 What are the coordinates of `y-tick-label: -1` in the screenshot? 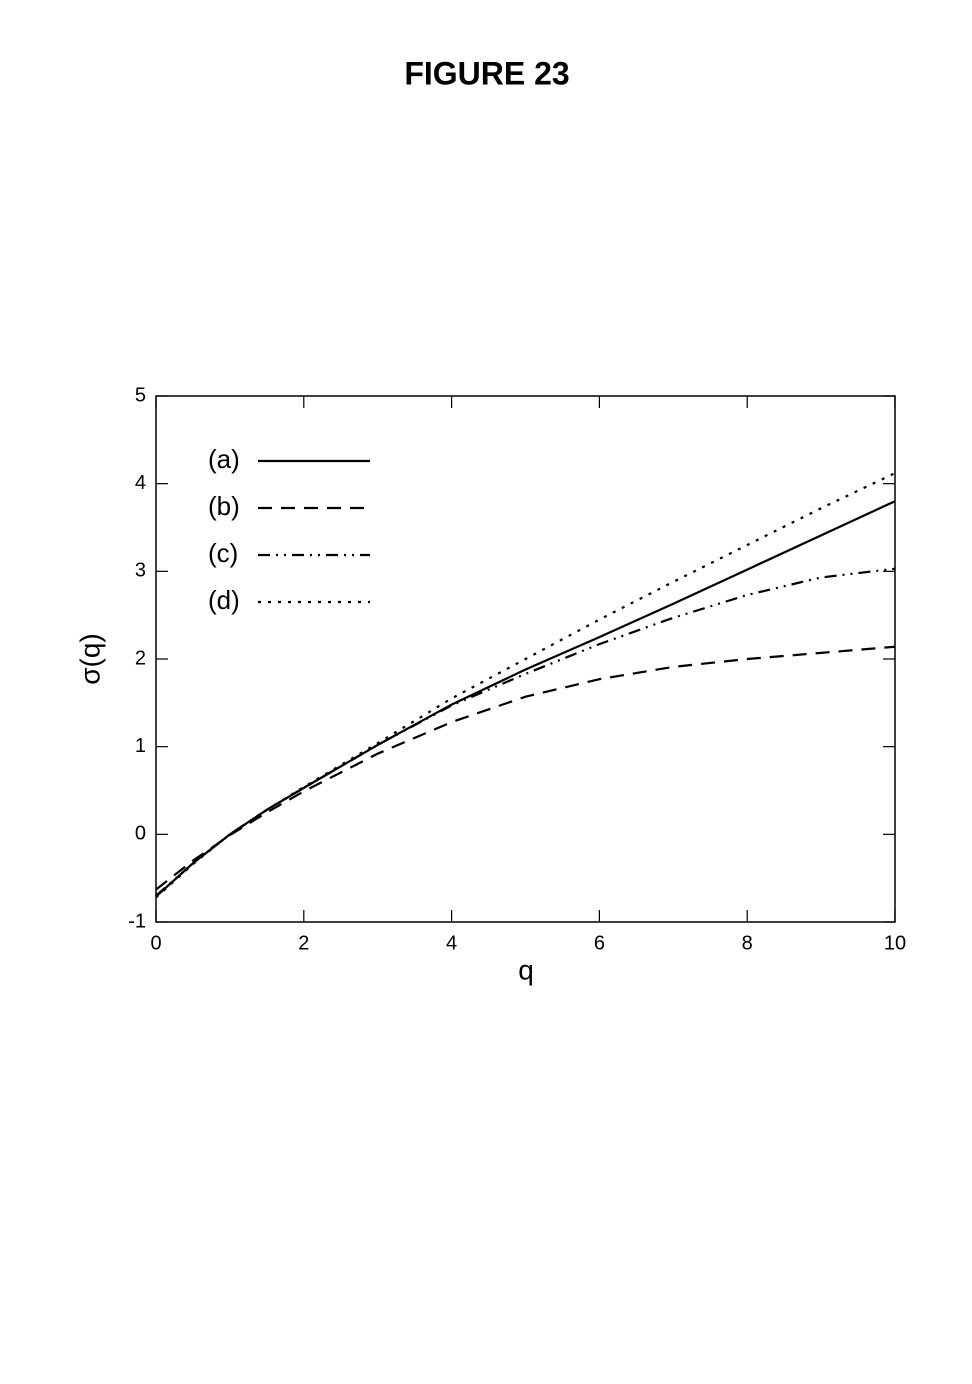 It's located at (137, 921).